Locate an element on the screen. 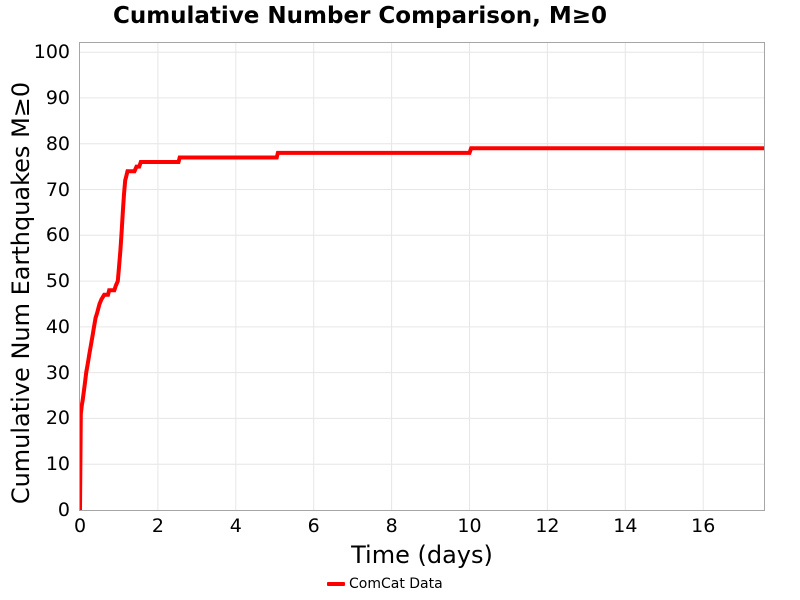  x-tick-label: 2 is located at coordinates (157, 526).